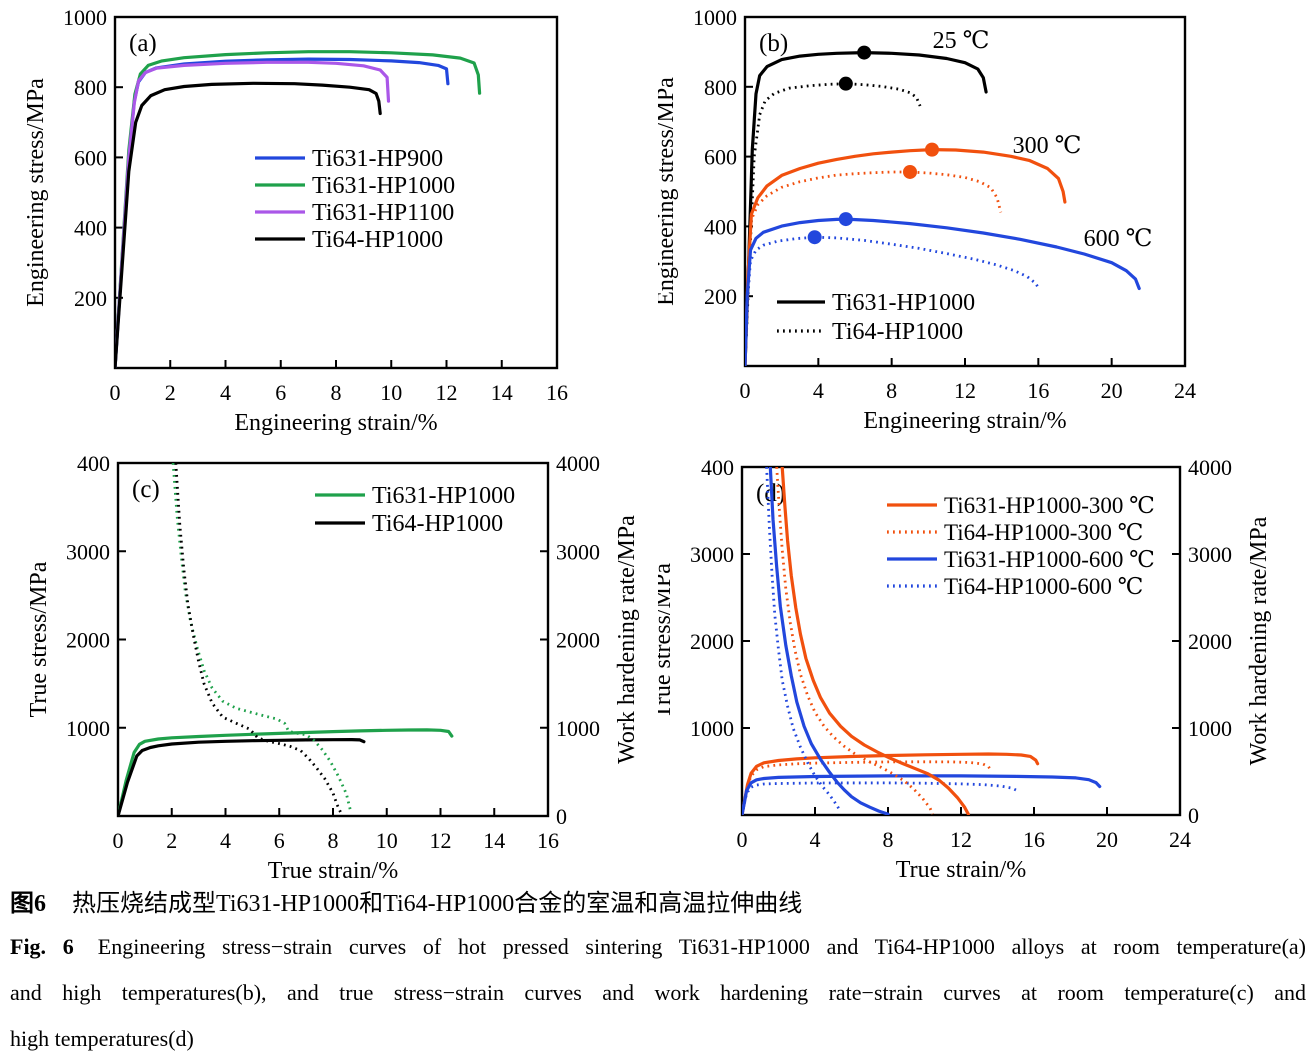  Describe the element at coordinates (377, 159) in the screenshot. I see `legend-label: Ti631-HP900` at that location.